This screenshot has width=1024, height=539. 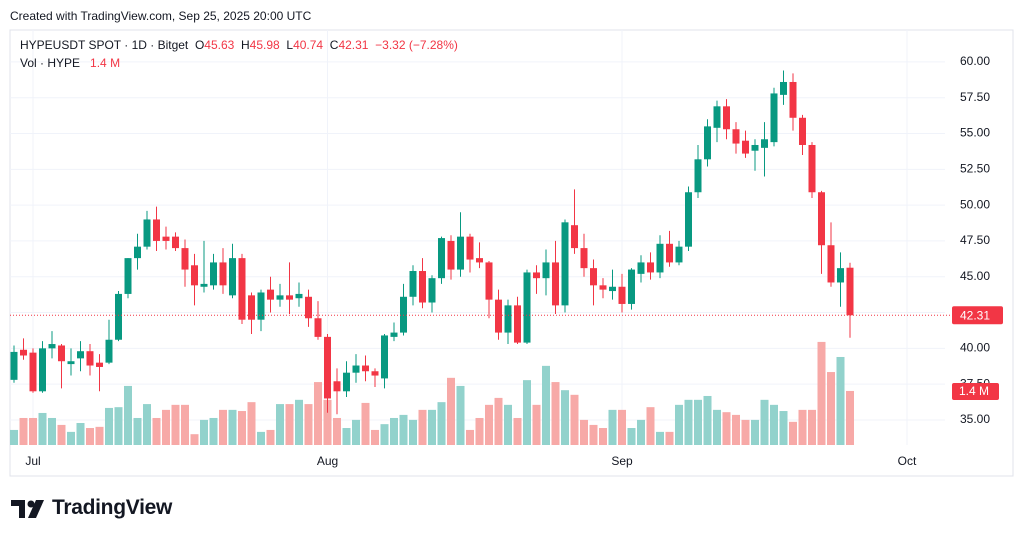 What do you see at coordinates (104, 45) in the screenshot?
I see `symbol: HYPEUSDT SPOT · 1D · Bitget` at bounding box center [104, 45].